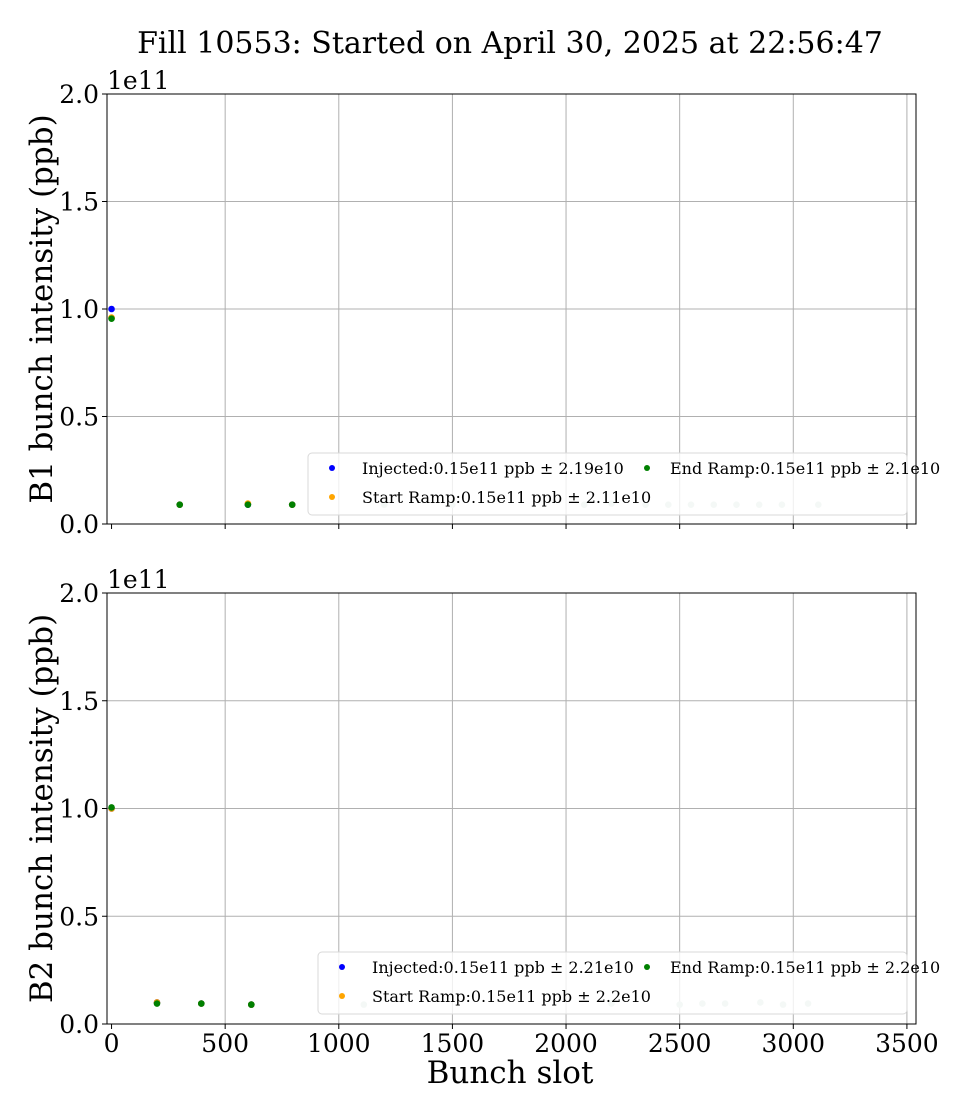 Image resolution: width=960 pixels, height=1120 pixels. I want to click on legend-label-2: Start Ramp:0.15e11 ppb ± 2.2e10, so click(511, 996).